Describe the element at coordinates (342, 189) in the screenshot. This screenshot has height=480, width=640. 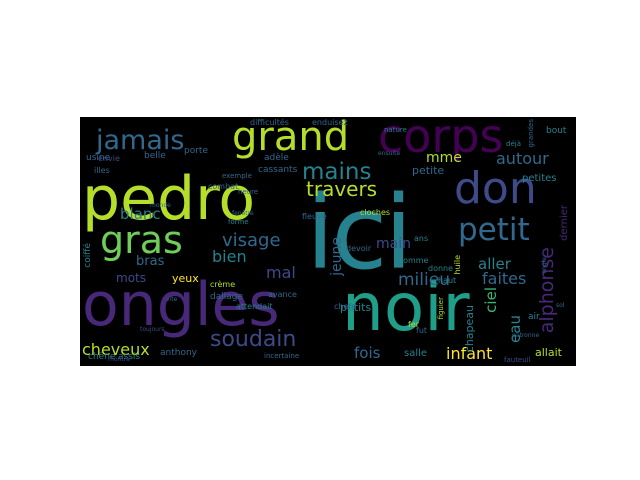
I see `word-travers: travers` at that location.